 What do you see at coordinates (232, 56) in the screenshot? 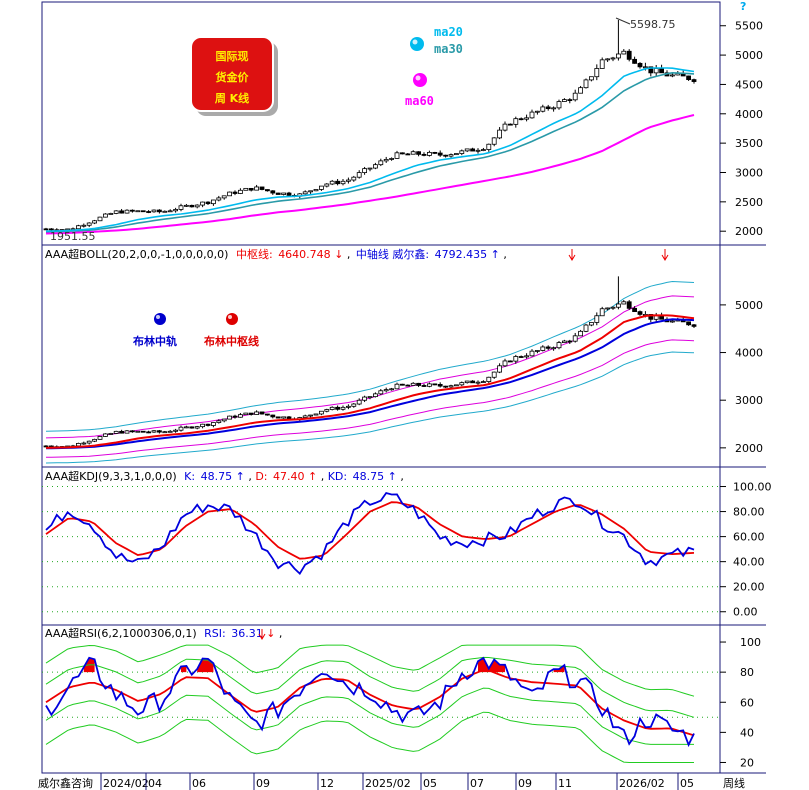
I see `title-line-1: 国际现` at bounding box center [232, 56].